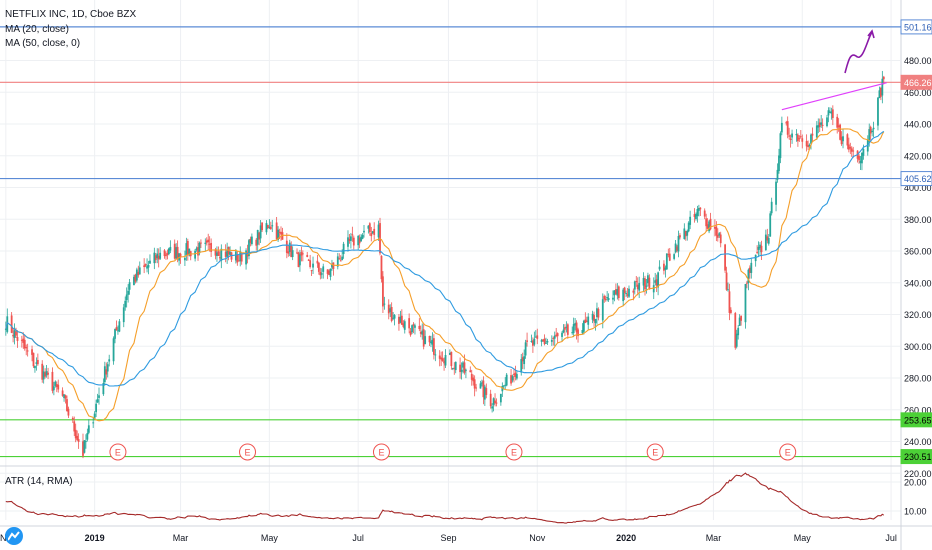 The height and width of the screenshot is (550, 932). What do you see at coordinates (918, 347) in the screenshot?
I see `y-tick-label: 300.00` at bounding box center [918, 347].